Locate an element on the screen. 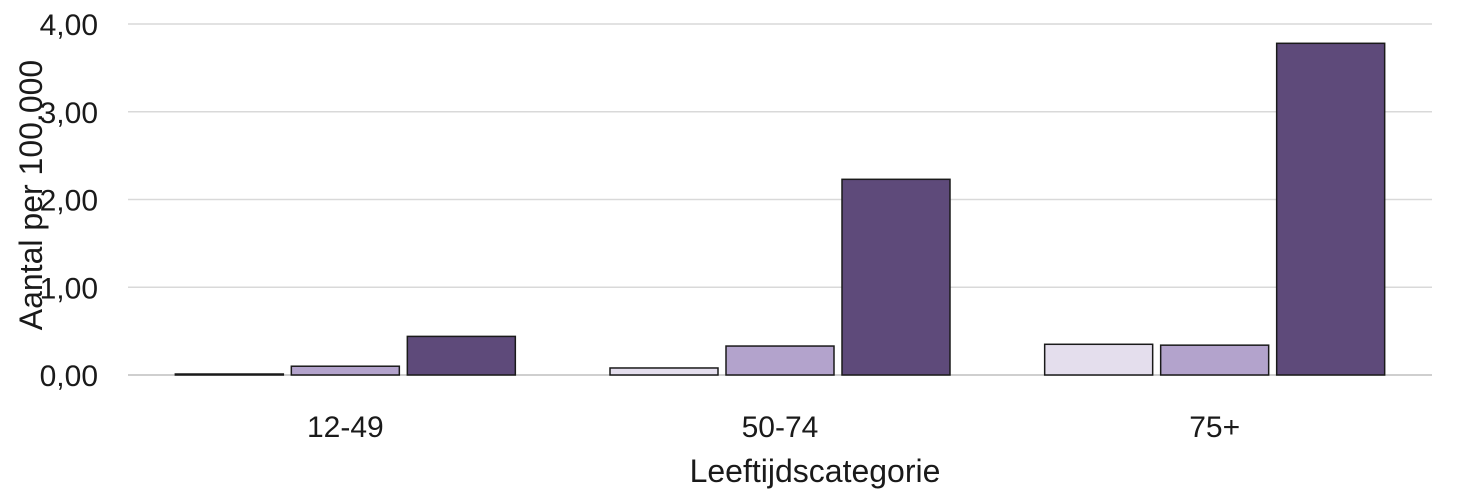  y-axis-ticks: 0,00 1,00 2,00 3,00 4,00 is located at coordinates (69, 201).